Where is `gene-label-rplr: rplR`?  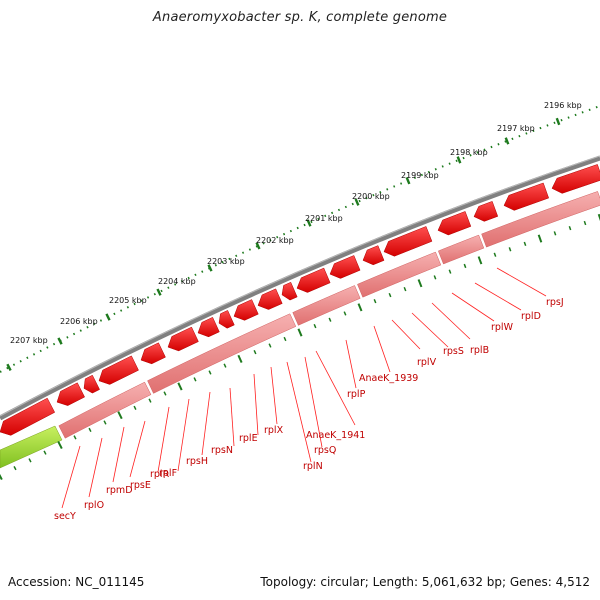
gene-label-rplr: rplR is located at coordinates (160, 474).